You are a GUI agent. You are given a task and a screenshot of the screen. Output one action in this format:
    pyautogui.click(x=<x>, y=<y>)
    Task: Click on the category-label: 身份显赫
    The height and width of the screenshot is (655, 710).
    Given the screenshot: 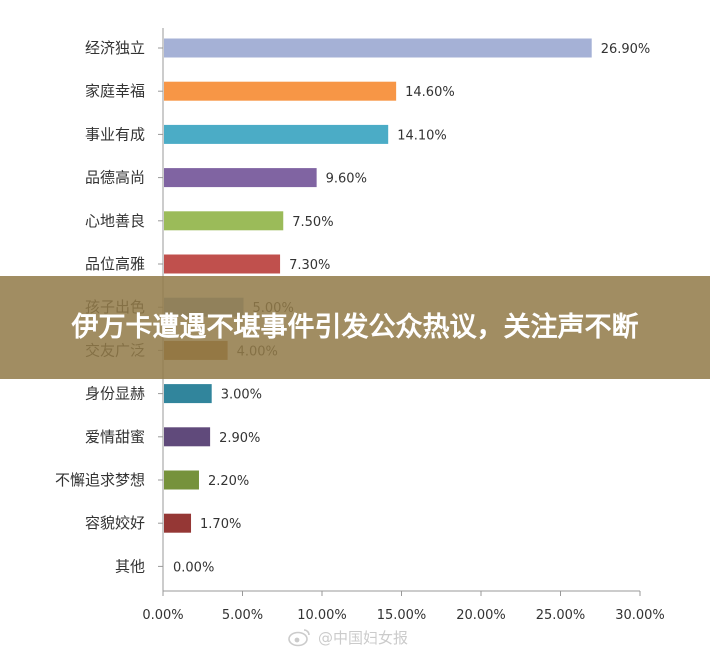 What is the action you would take?
    pyautogui.click(x=115, y=394)
    